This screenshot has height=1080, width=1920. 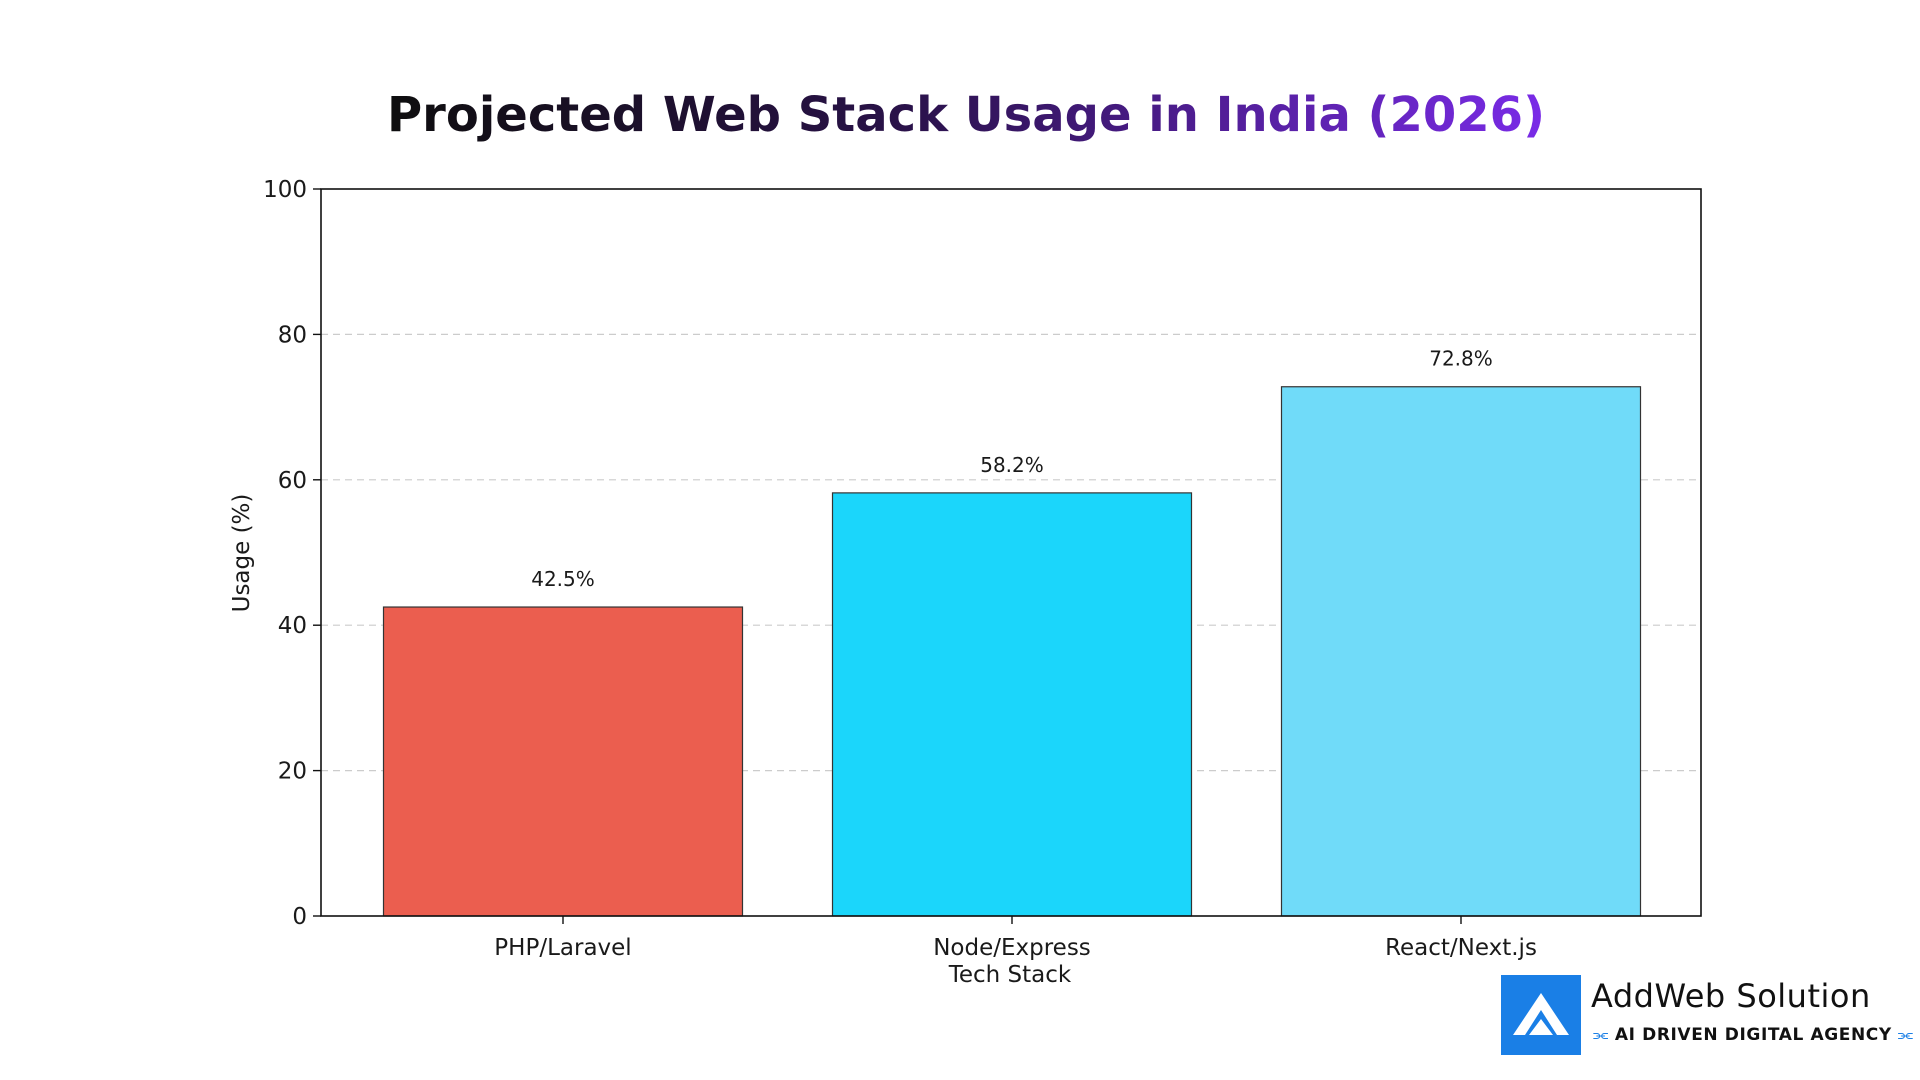 I want to click on brand-tagline: ⫘ AI DRIVEN DIGITAL AGENCY ⫘, so click(x=1753, y=1035).